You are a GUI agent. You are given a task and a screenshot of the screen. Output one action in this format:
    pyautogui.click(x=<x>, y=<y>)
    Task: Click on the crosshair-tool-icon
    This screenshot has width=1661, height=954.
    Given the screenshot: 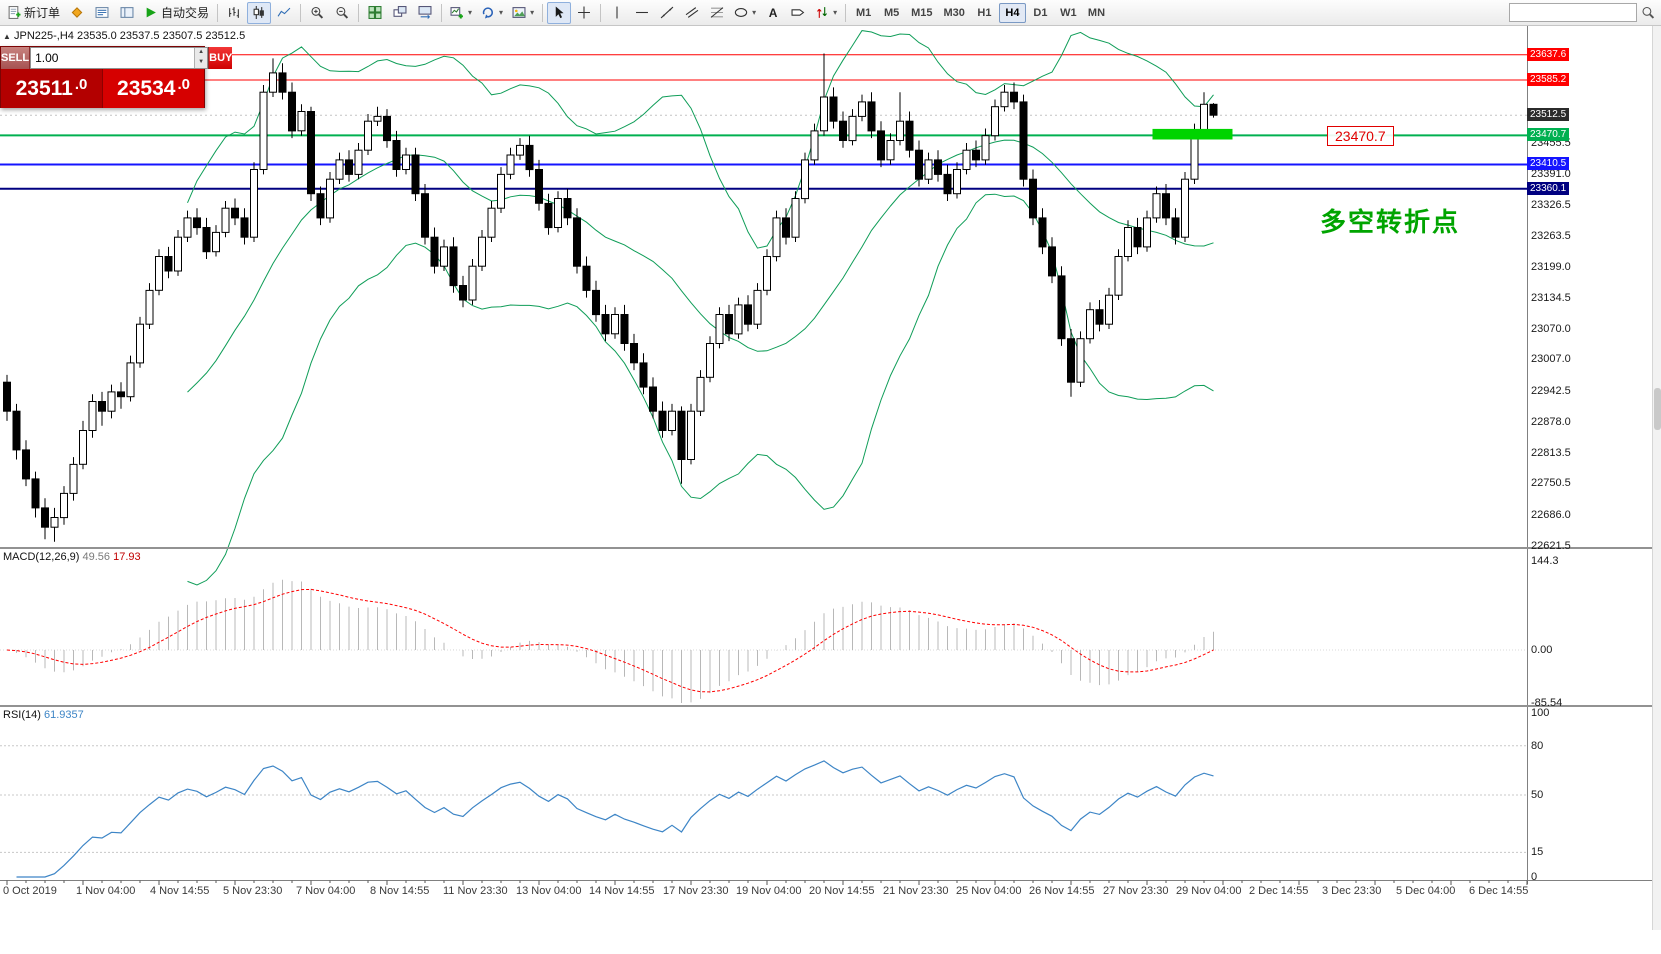 What is the action you would take?
    pyautogui.click(x=584, y=12)
    